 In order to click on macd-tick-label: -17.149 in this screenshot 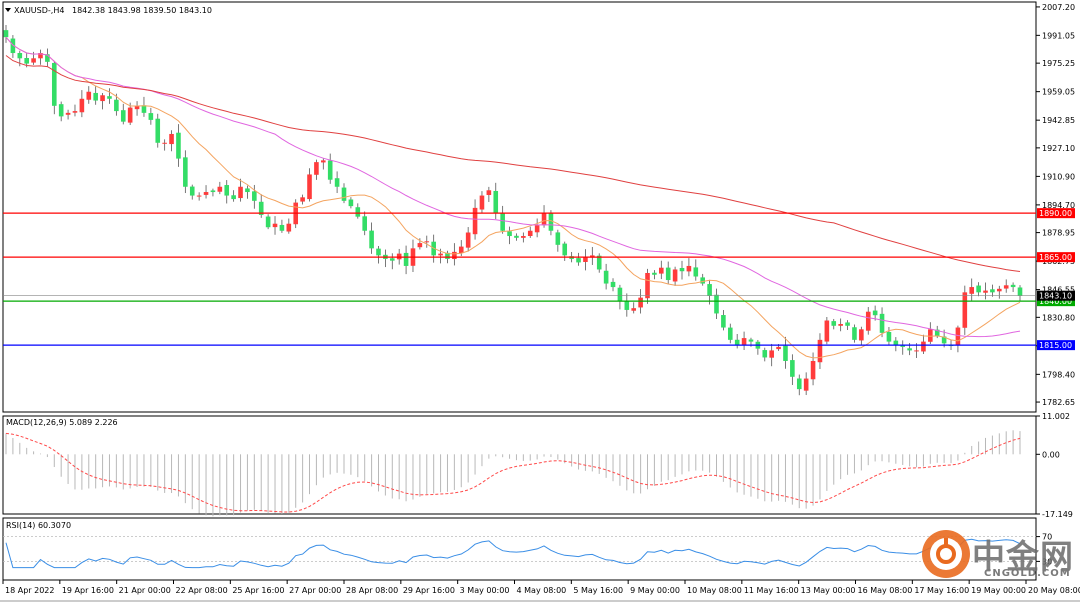, I will do `click(1057, 514)`.